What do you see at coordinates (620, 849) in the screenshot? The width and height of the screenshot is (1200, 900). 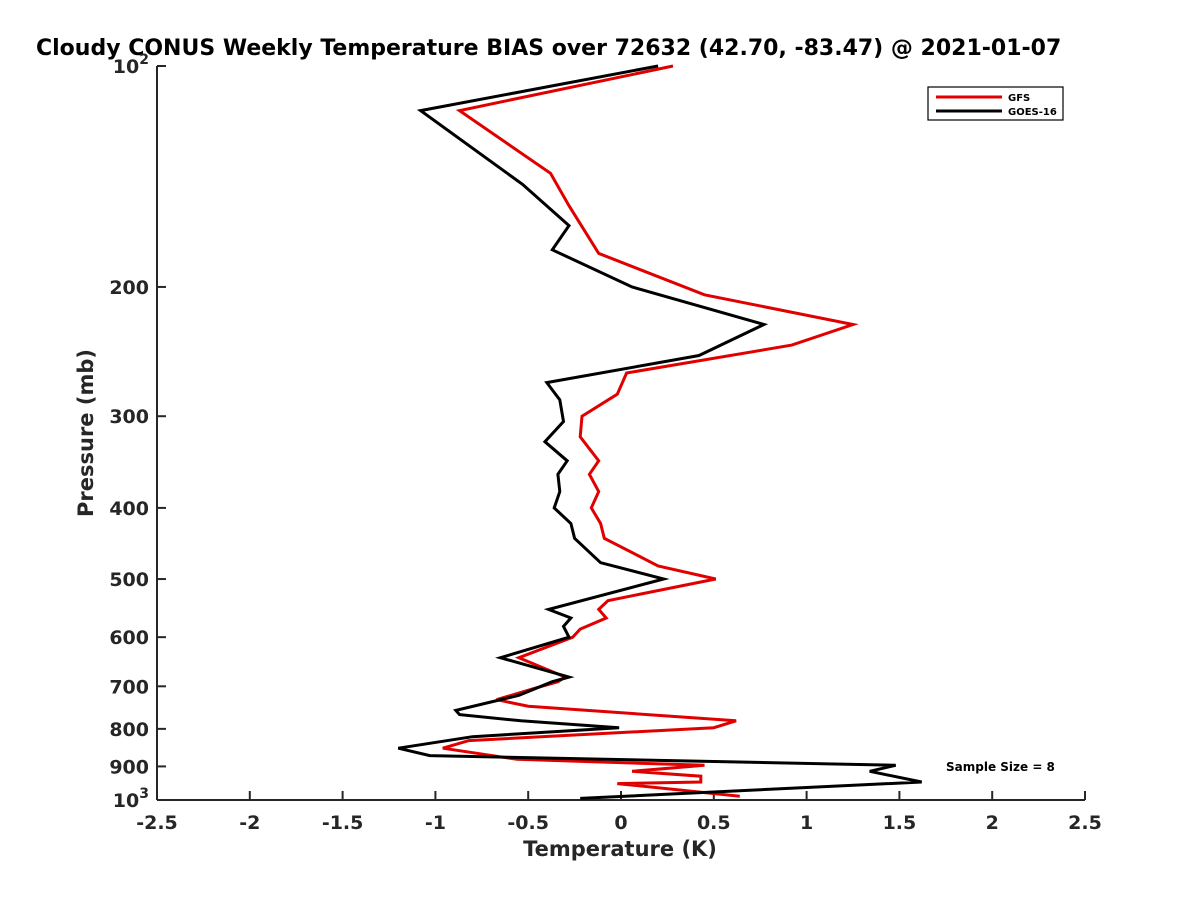 I see `x-axis-label: Temperature (K)` at bounding box center [620, 849].